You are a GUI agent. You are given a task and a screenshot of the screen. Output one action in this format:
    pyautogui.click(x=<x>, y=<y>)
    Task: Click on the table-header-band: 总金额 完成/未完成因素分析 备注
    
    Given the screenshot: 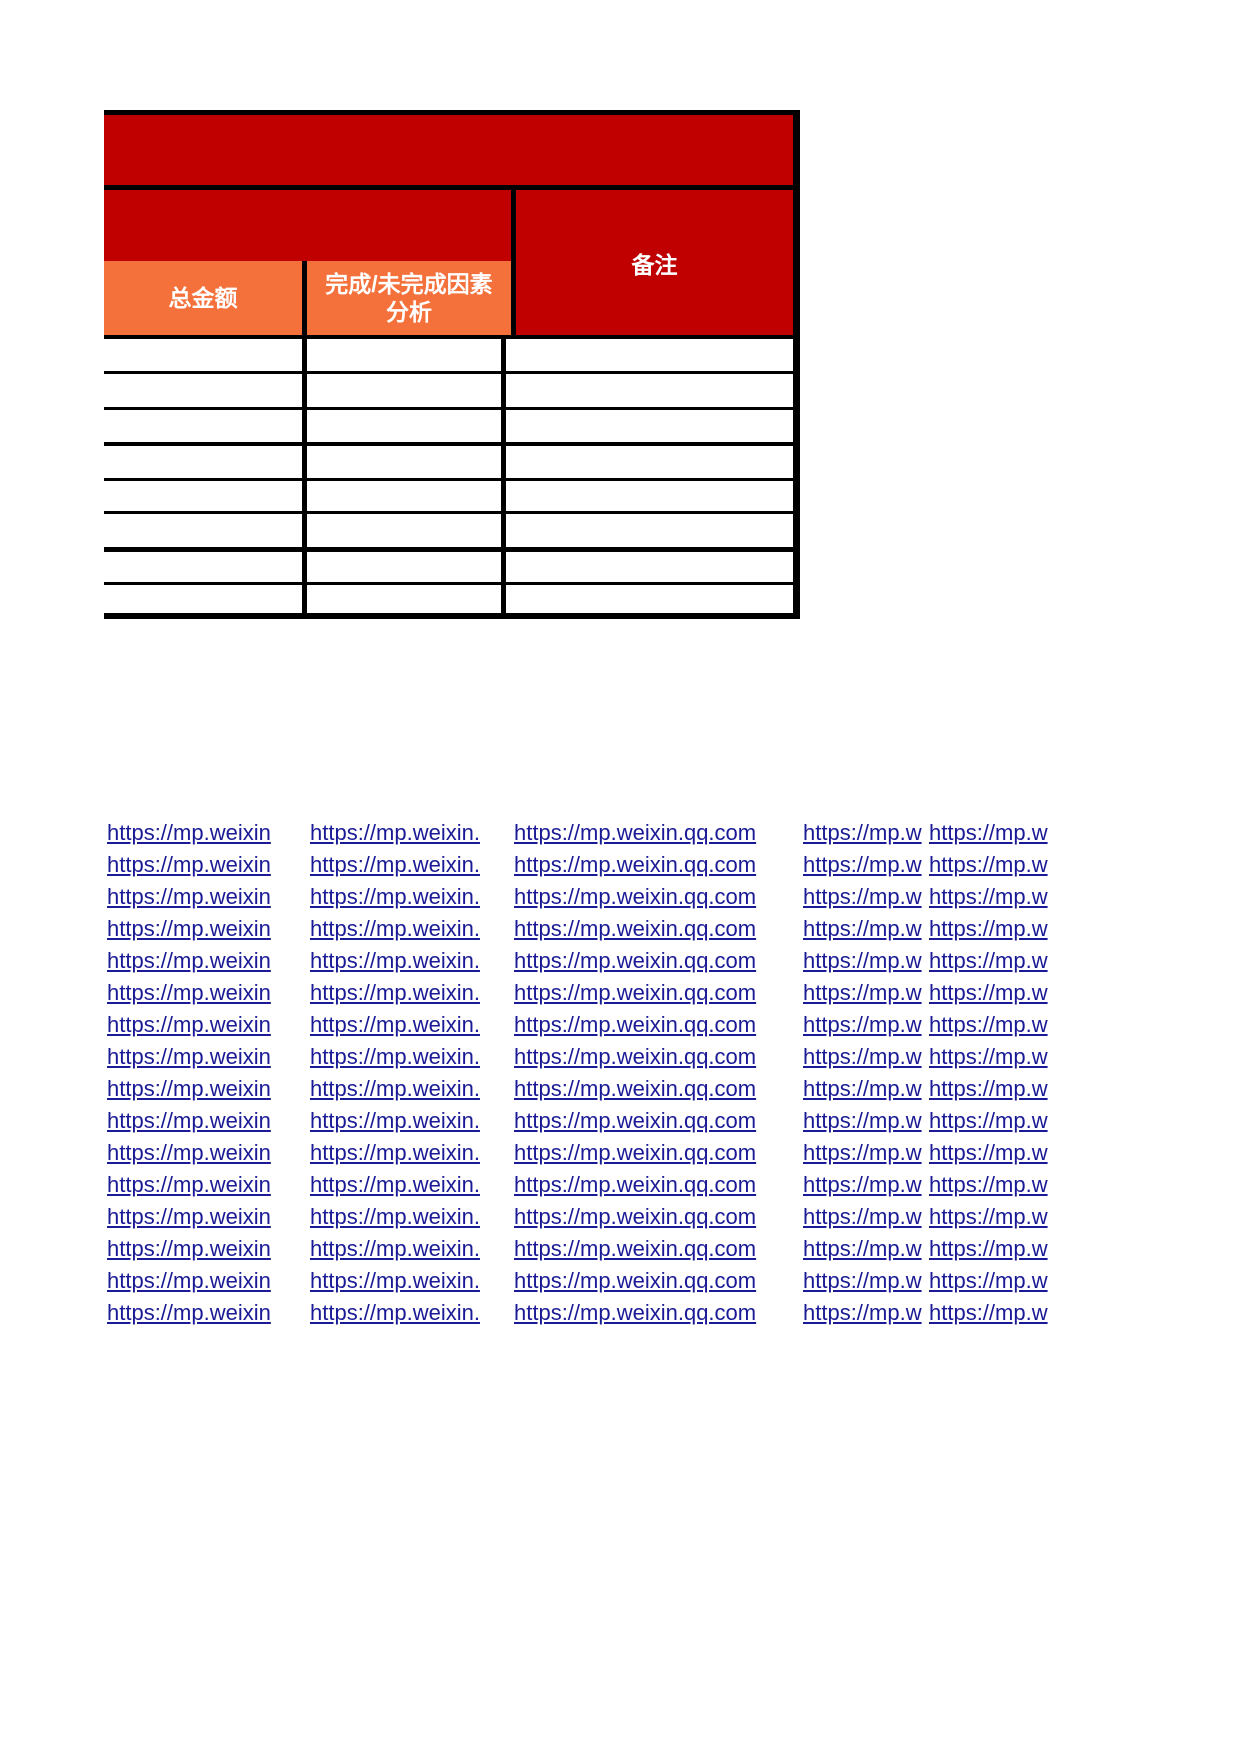 What is the action you would take?
    pyautogui.click(x=448, y=264)
    